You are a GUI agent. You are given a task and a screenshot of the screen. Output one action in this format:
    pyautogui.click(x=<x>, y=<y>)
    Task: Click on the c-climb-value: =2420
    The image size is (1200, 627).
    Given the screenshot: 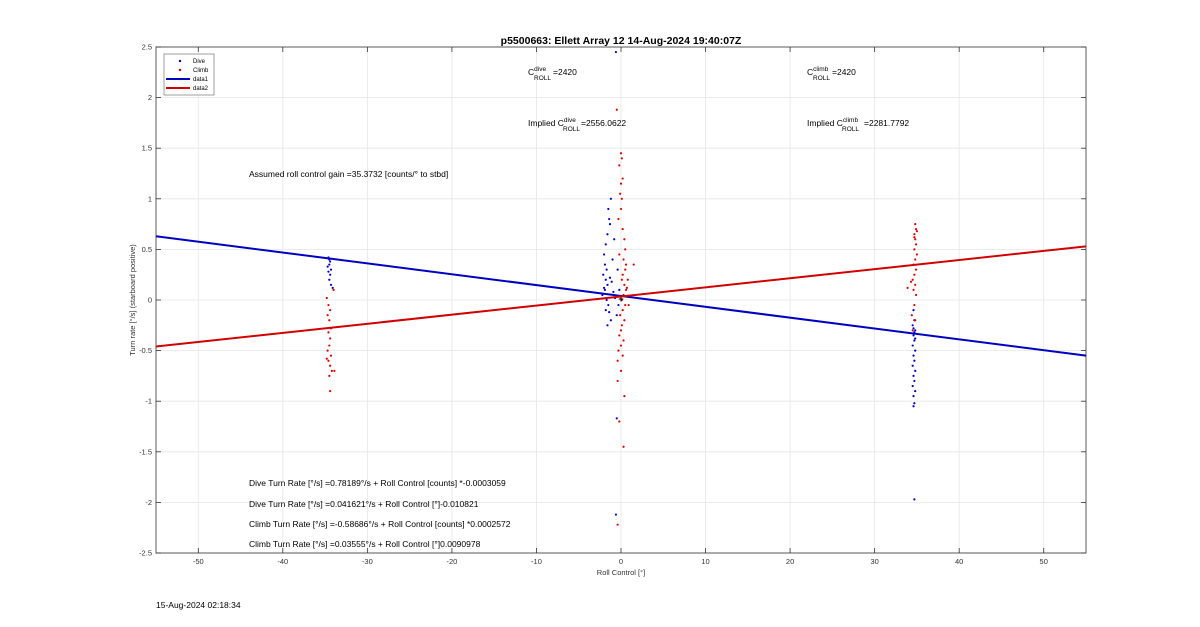 What is the action you would take?
    pyautogui.click(x=844, y=72)
    